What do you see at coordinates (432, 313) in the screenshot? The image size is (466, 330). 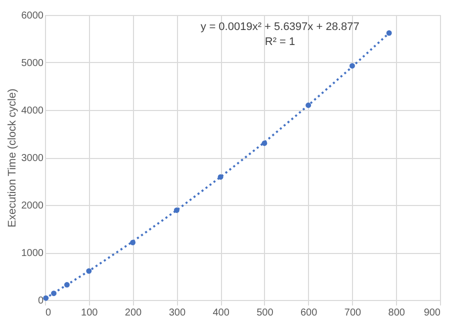 I see `x-tick-label: 900` at bounding box center [432, 313].